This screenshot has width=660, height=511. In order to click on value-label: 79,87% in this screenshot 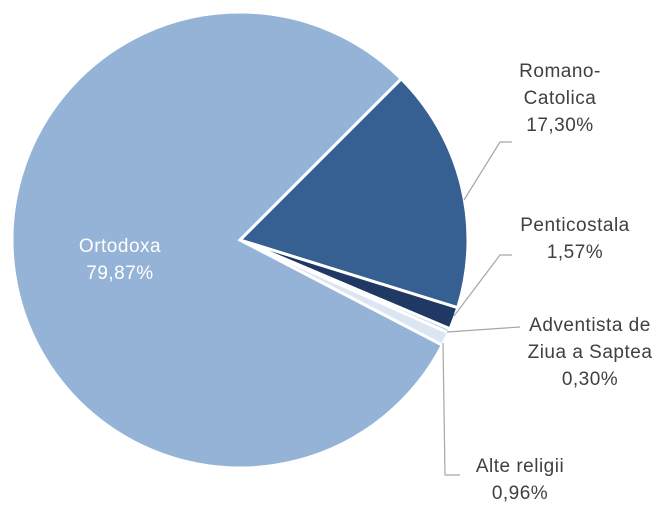, I will do `click(120, 273)`.